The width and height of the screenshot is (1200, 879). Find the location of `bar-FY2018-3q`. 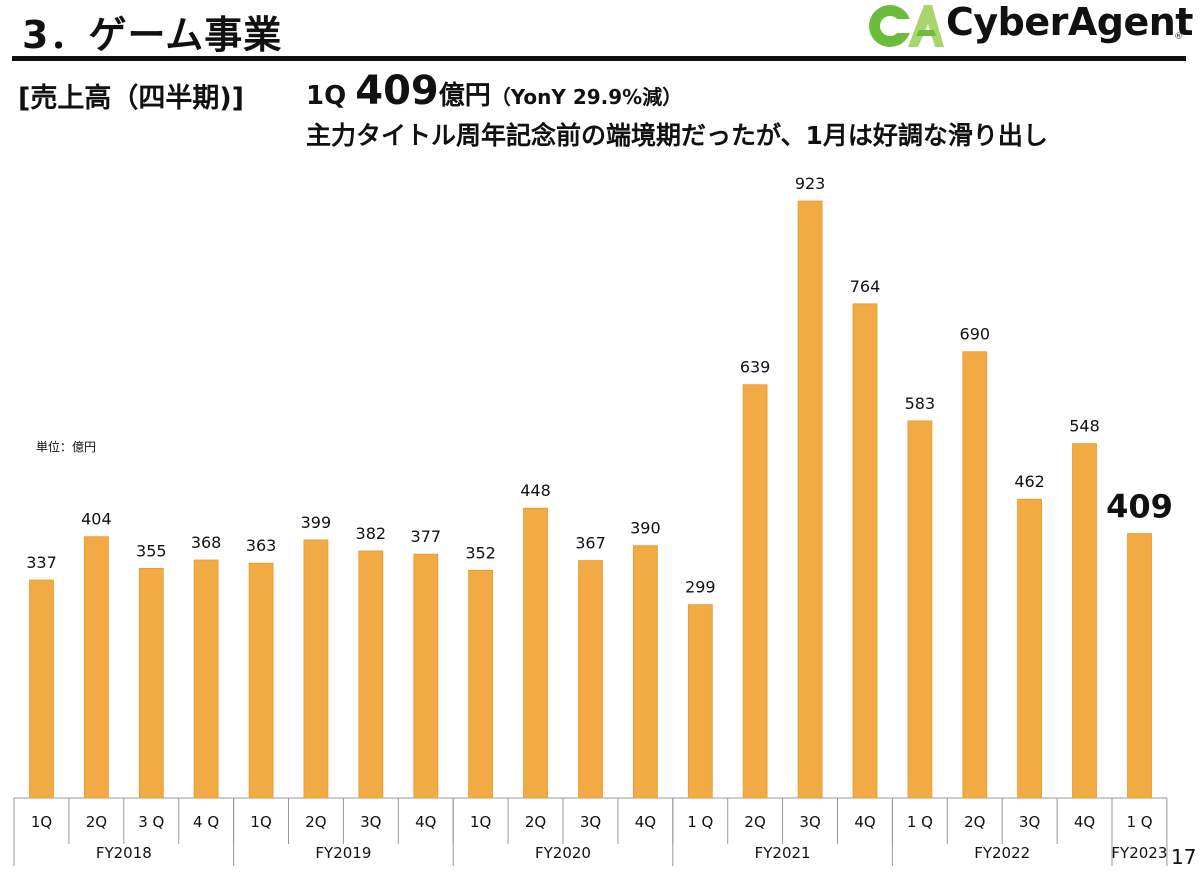

bar-FY2018-3q is located at coordinates (151, 683).